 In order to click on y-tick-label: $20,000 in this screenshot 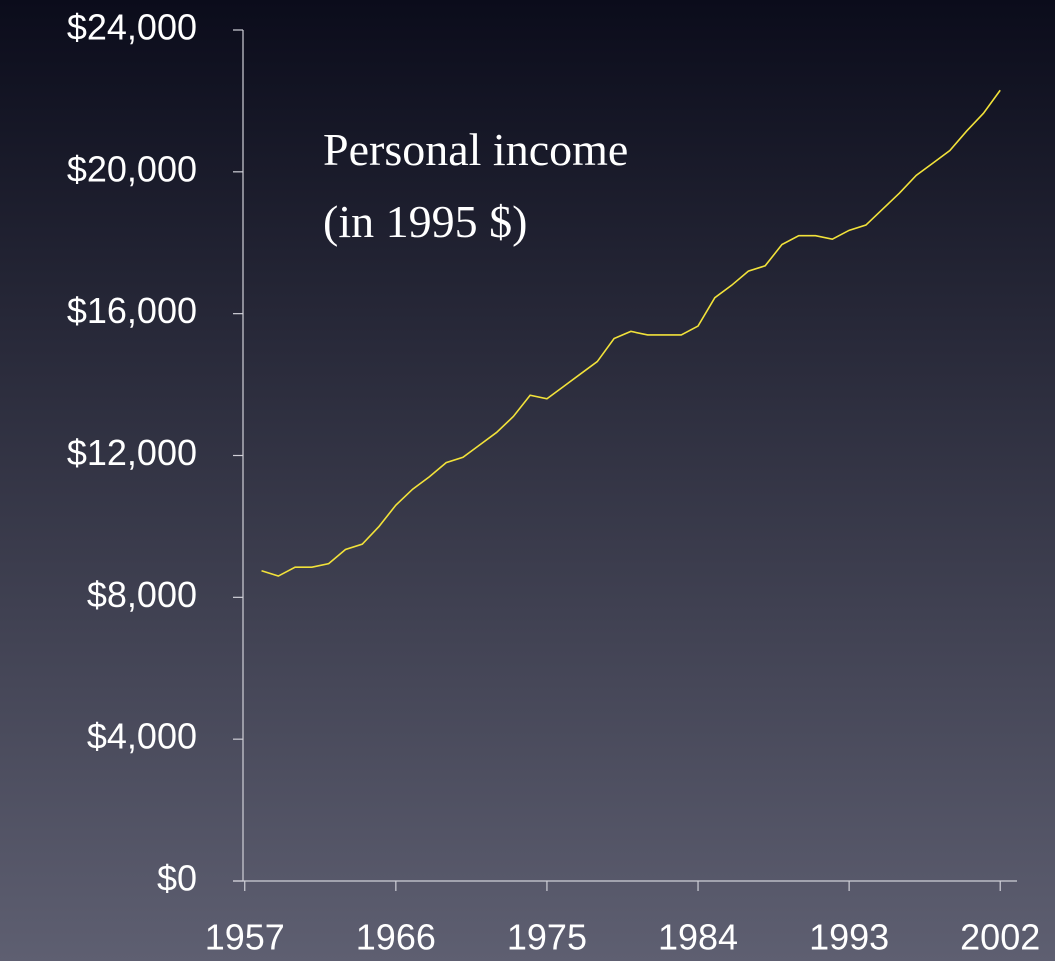, I will do `click(132, 168)`.